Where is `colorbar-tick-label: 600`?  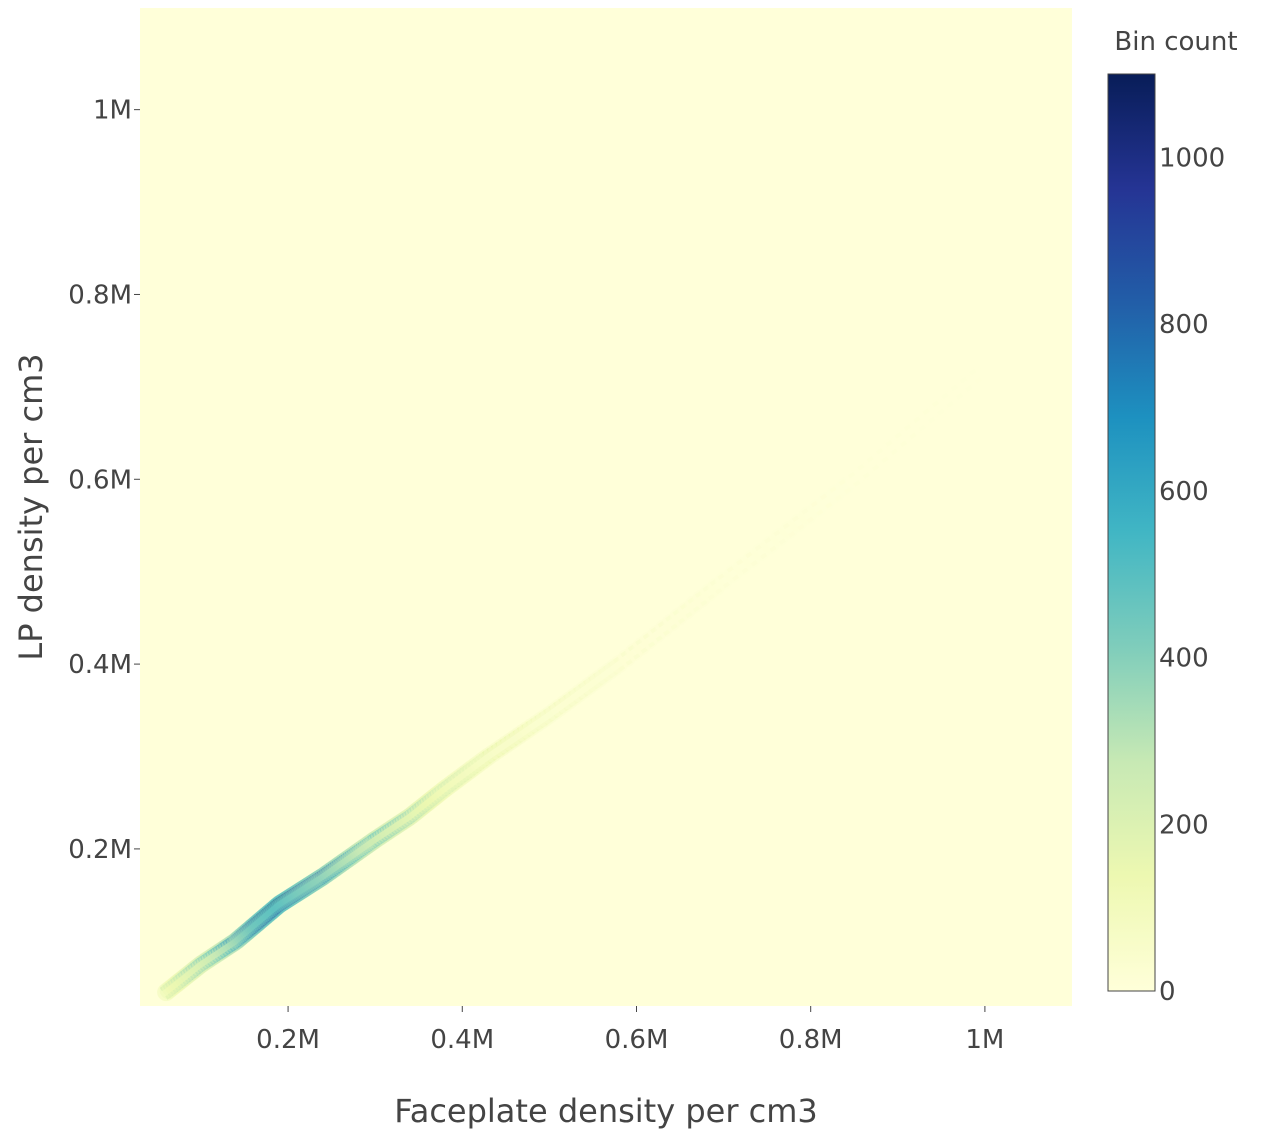
colorbar-tick-label: 600 is located at coordinates (1184, 492).